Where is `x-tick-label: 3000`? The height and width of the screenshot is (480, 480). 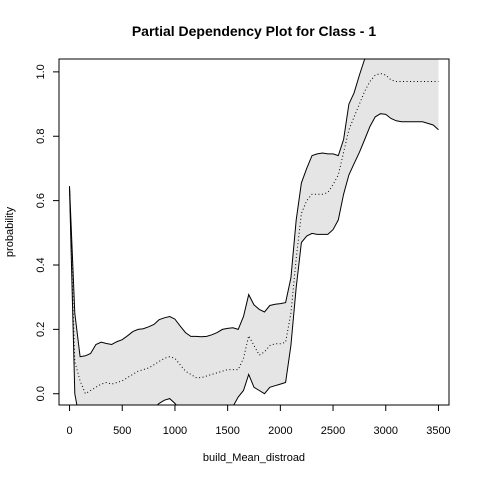
x-tick-label: 3000 is located at coordinates (386, 431).